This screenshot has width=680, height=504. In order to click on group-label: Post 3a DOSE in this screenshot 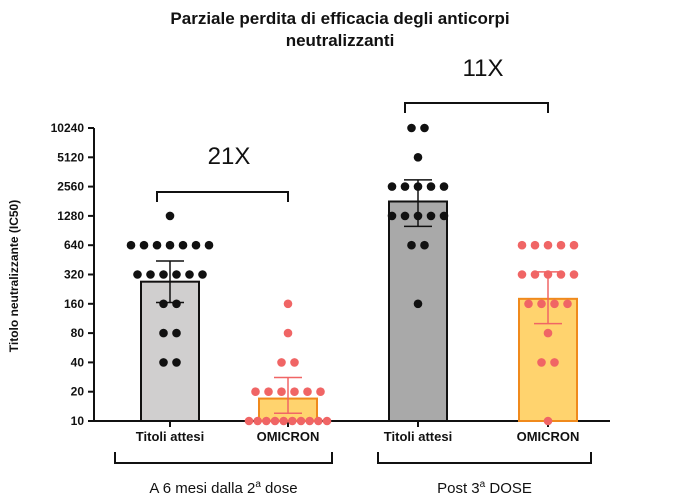, I will do `click(484, 488)`.